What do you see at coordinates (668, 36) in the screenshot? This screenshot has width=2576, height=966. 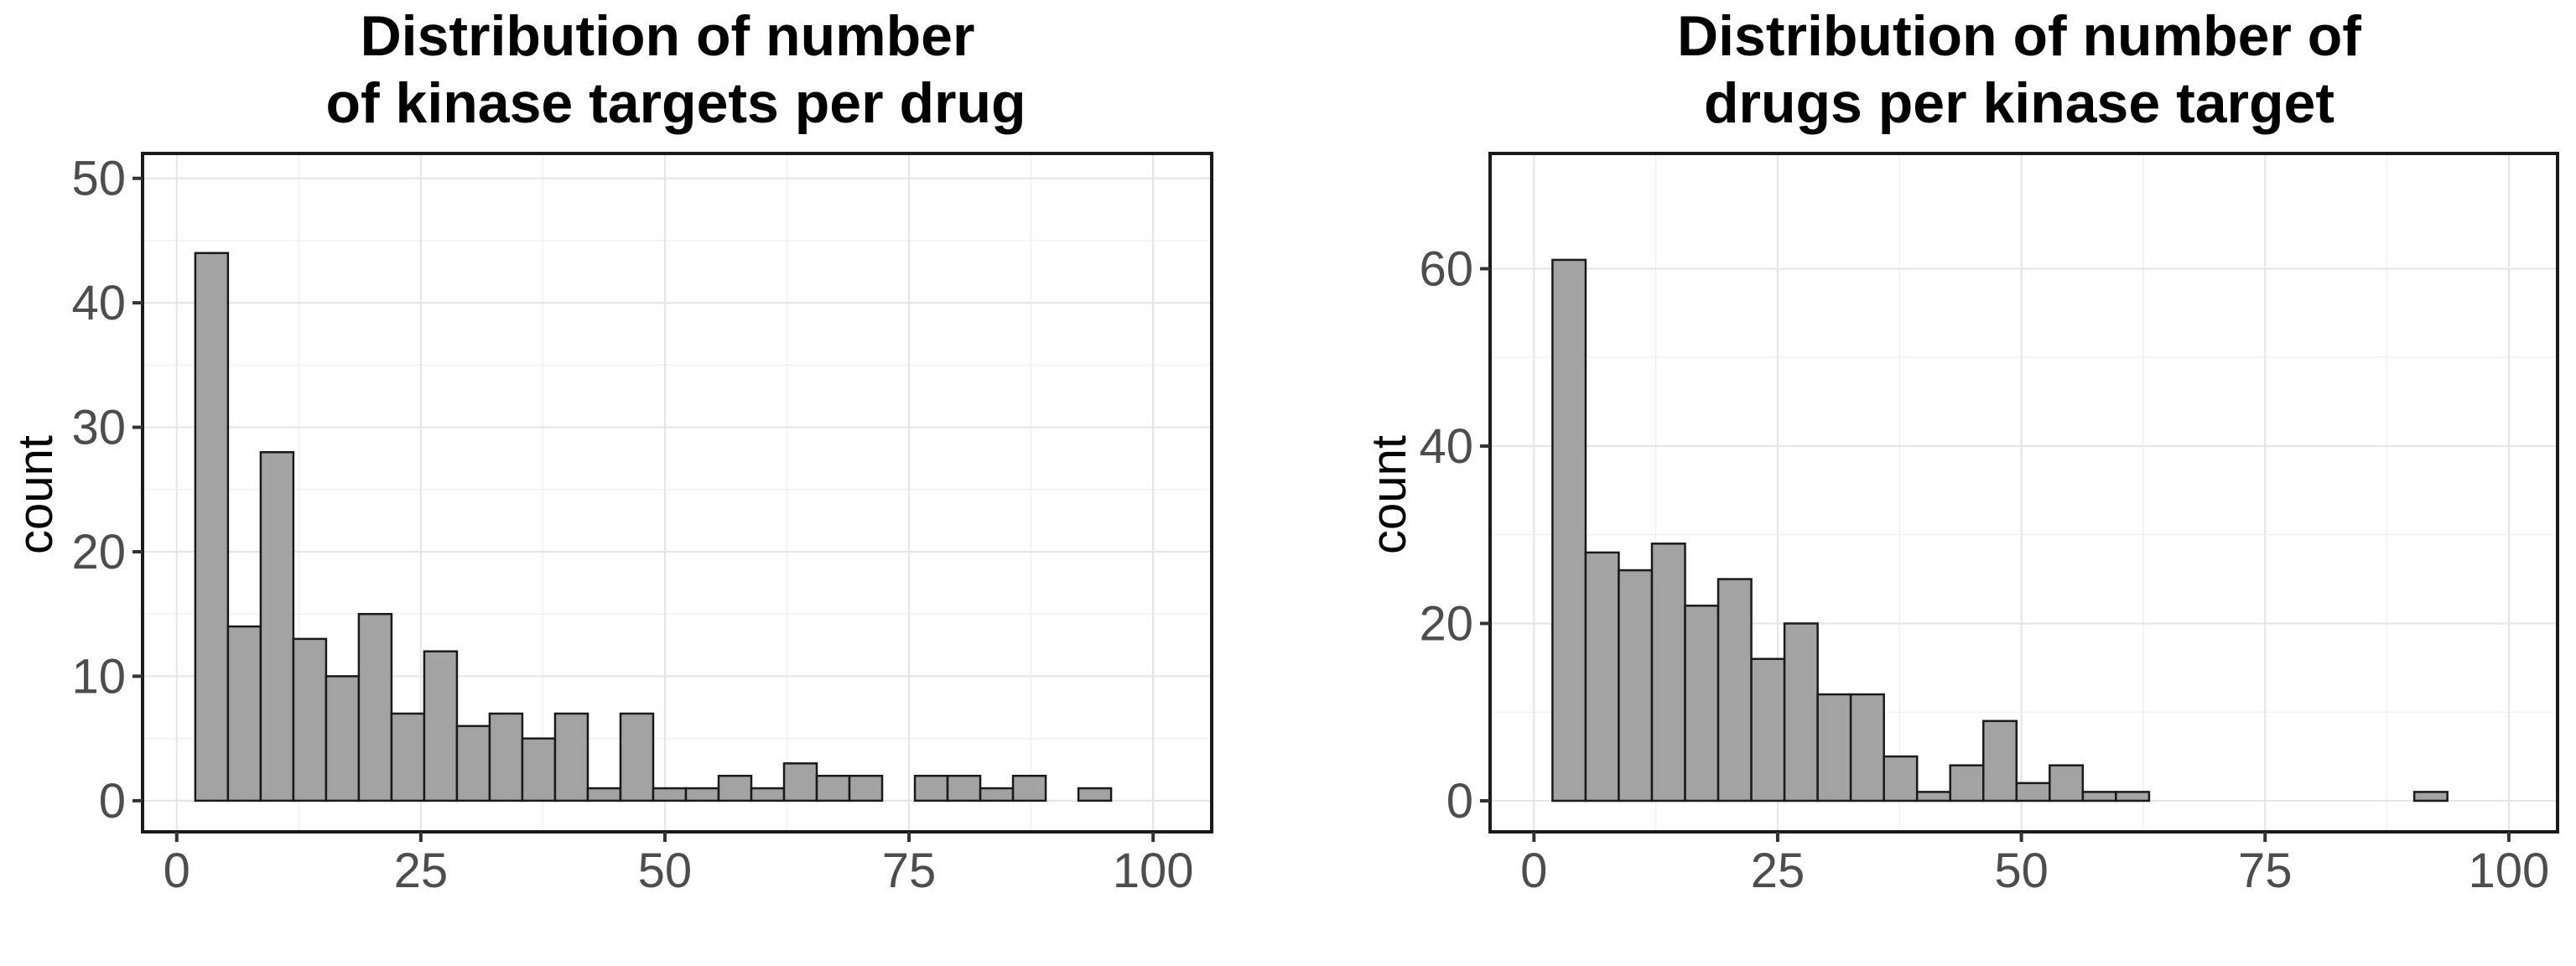 I see `chart-title-line-1: Distribution of number` at bounding box center [668, 36].